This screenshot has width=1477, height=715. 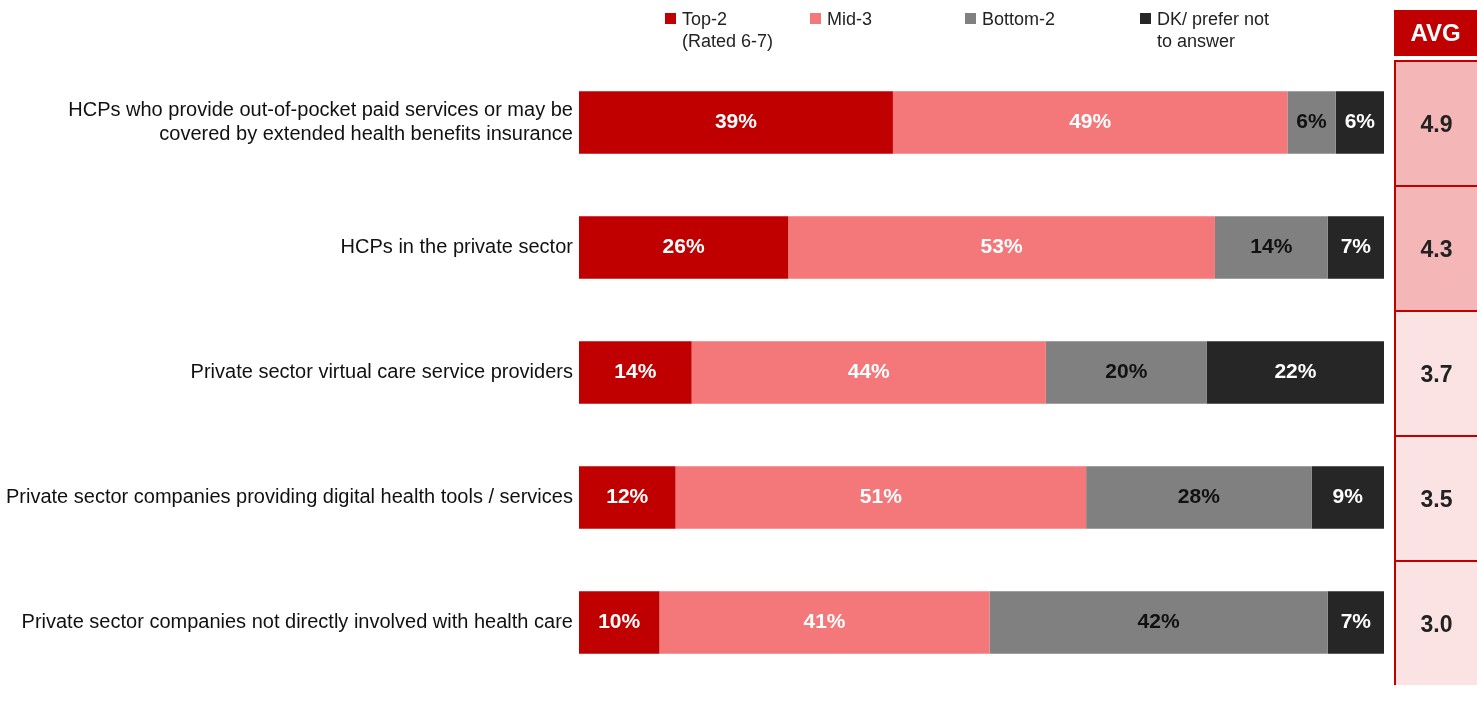 What do you see at coordinates (457, 246) in the screenshot?
I see `y-tick-label: HCPs in the private sector` at bounding box center [457, 246].